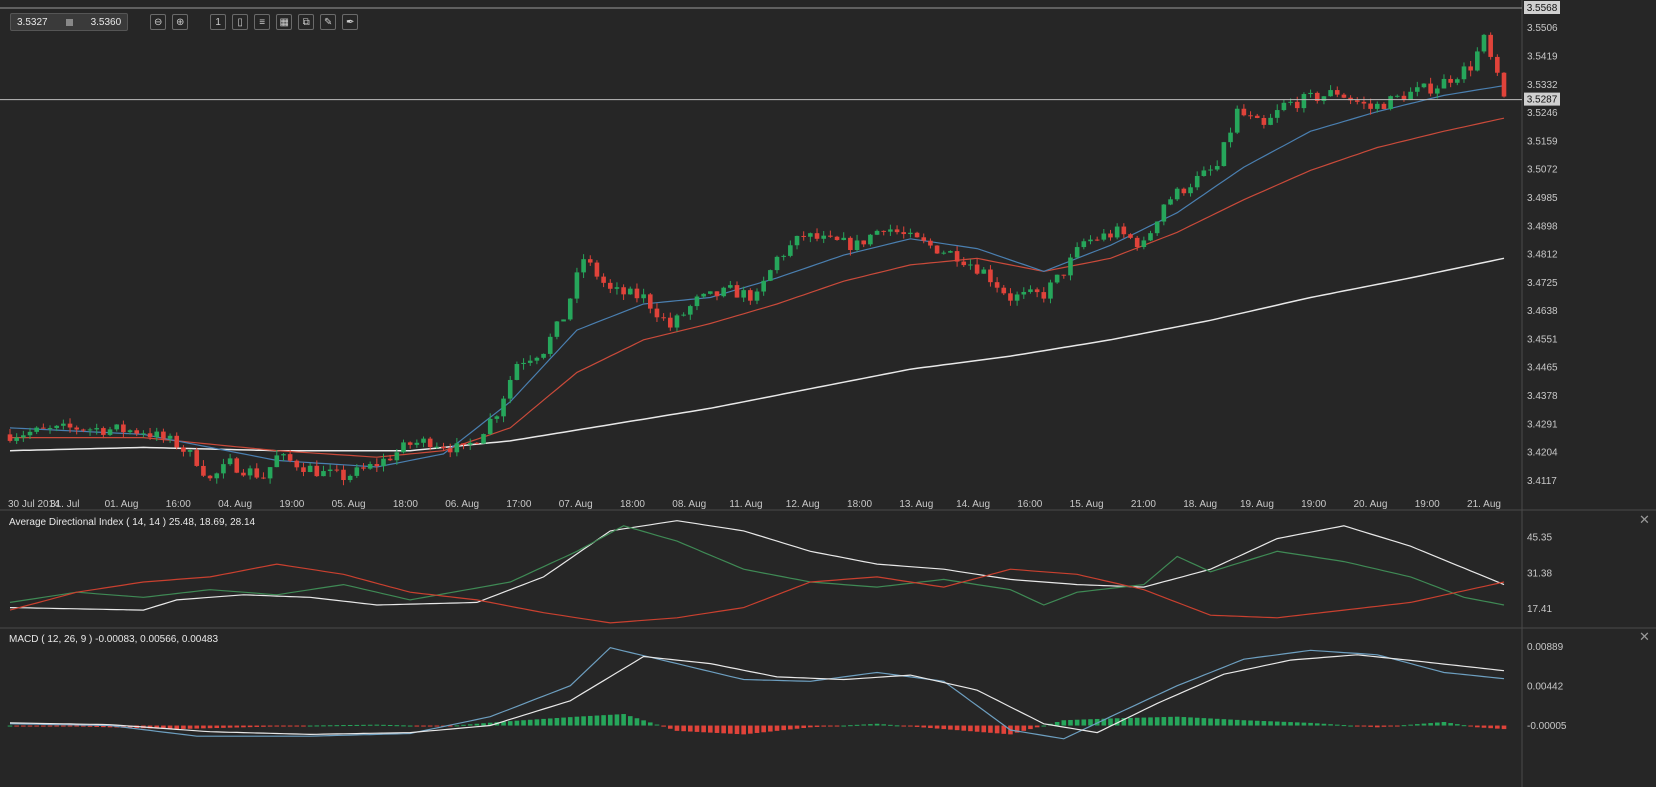 The width and height of the screenshot is (1656, 787). Describe the element at coordinates (240, 22) in the screenshot. I see `candle-type-icon: ▯` at that location.